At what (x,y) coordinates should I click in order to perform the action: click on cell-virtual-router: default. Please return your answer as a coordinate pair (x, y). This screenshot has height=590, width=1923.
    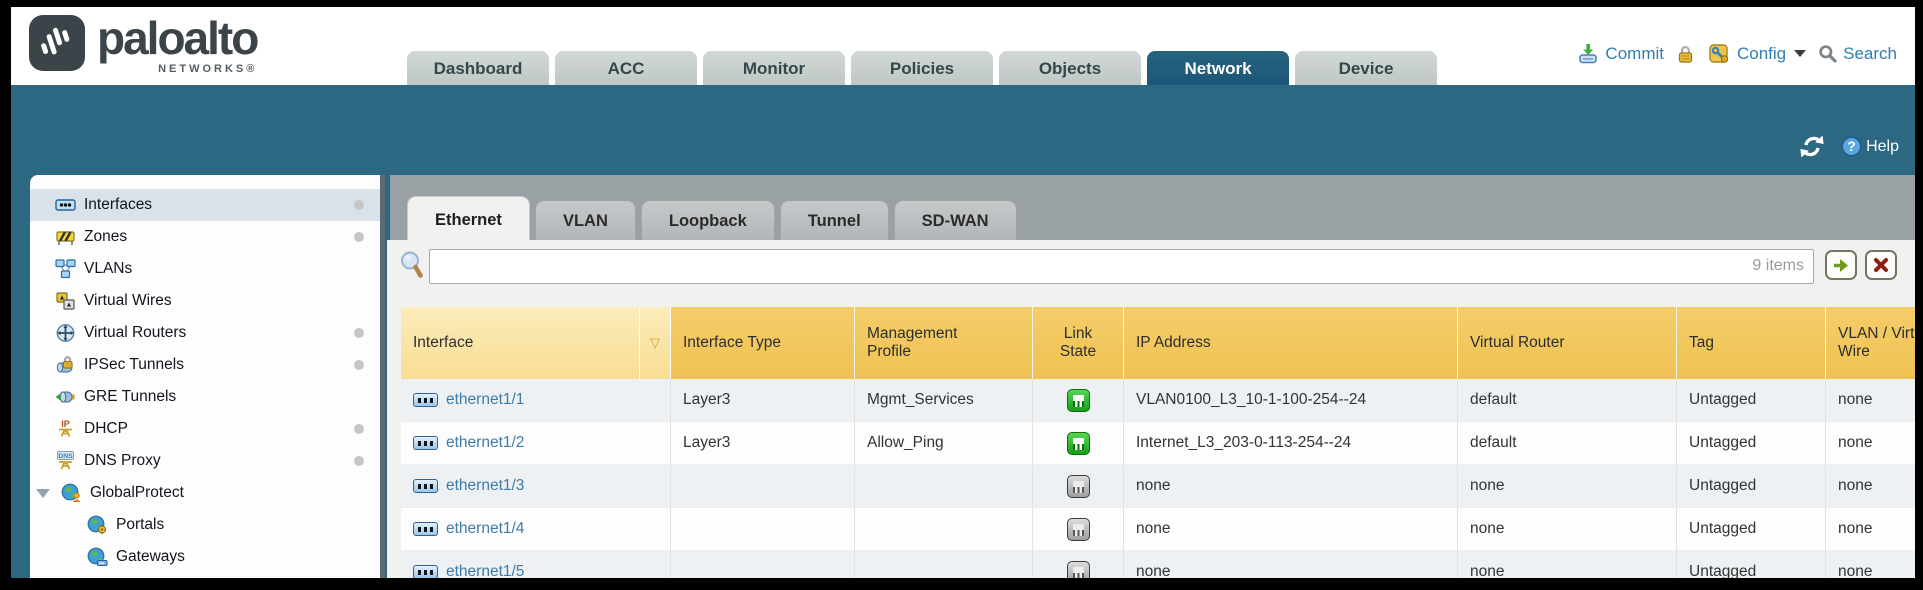
    Looking at the image, I should click on (1567, 400).